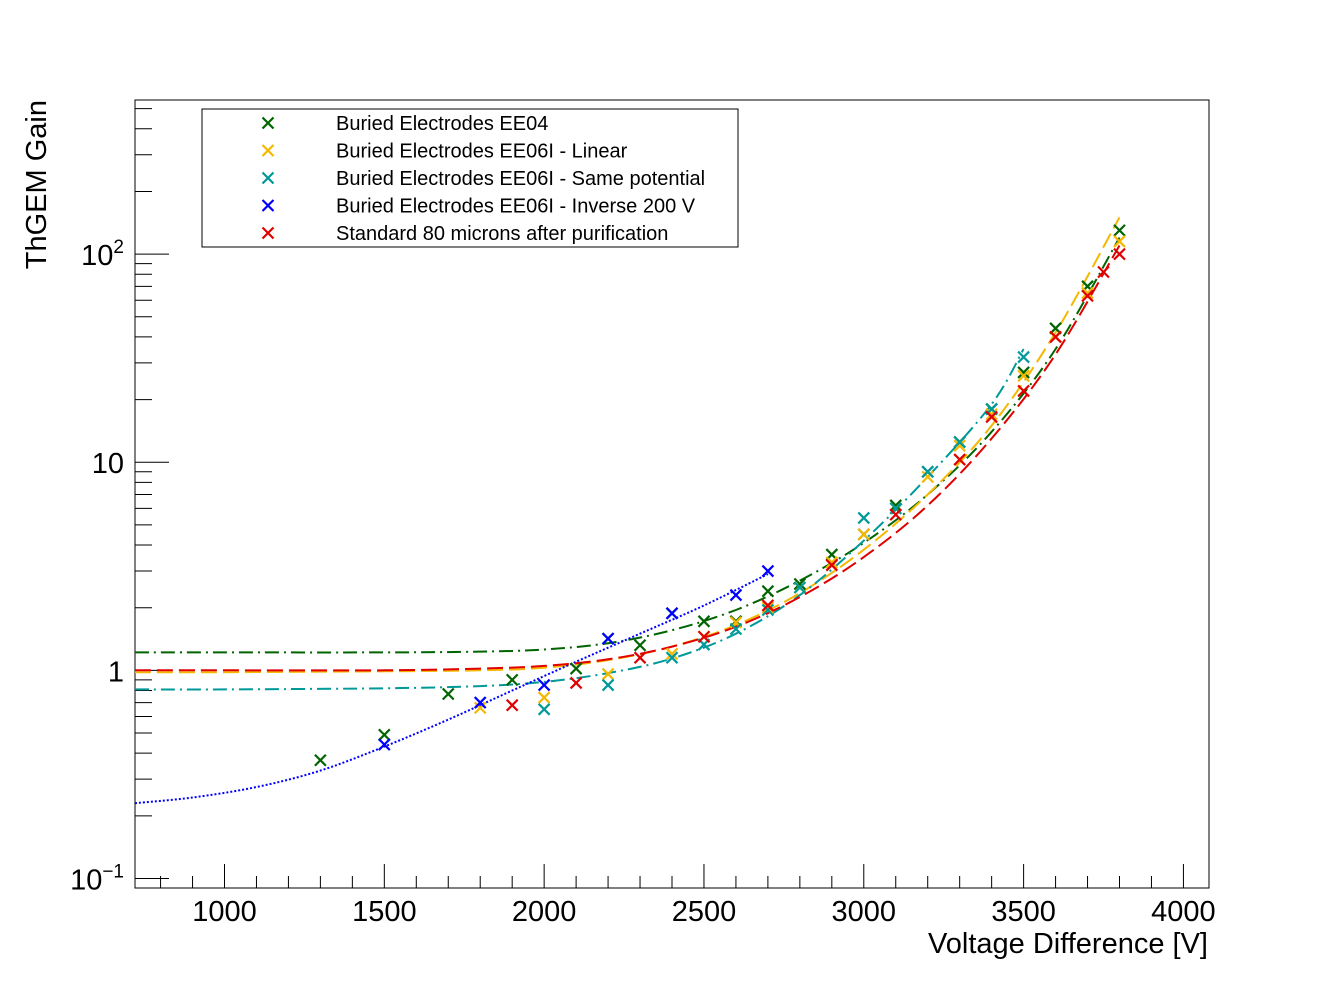  I want to click on fit-curve, so click(451, 689).